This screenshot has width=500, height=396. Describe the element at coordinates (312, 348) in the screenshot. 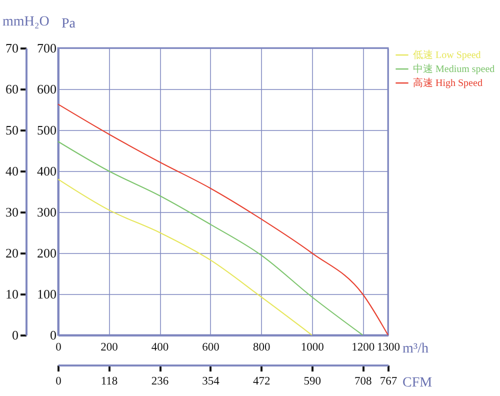

I see `x-tick-label: 1000` at that location.